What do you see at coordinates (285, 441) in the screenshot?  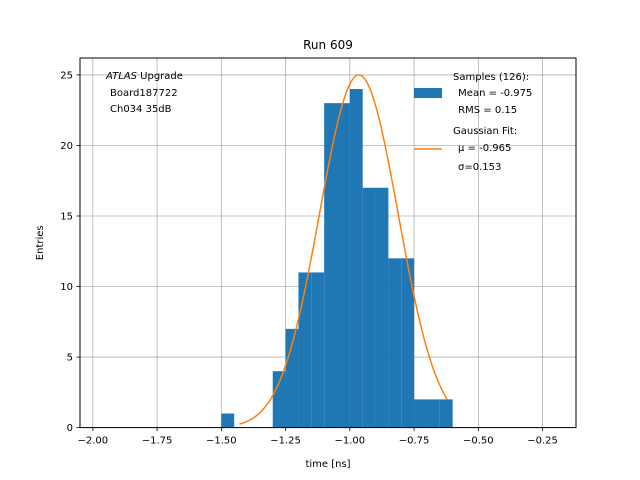 I see `x-tick-label: −1.25` at bounding box center [285, 441].